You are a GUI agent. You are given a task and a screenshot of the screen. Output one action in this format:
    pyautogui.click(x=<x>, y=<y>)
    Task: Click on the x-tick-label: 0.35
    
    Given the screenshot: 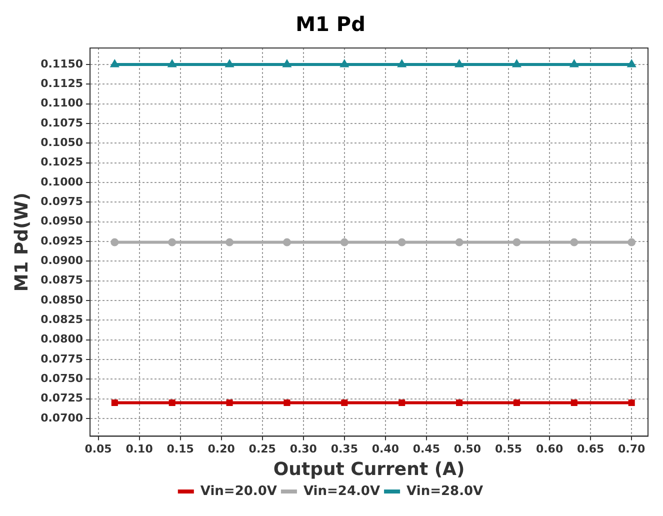 What is the action you would take?
    pyautogui.click(x=344, y=449)
    